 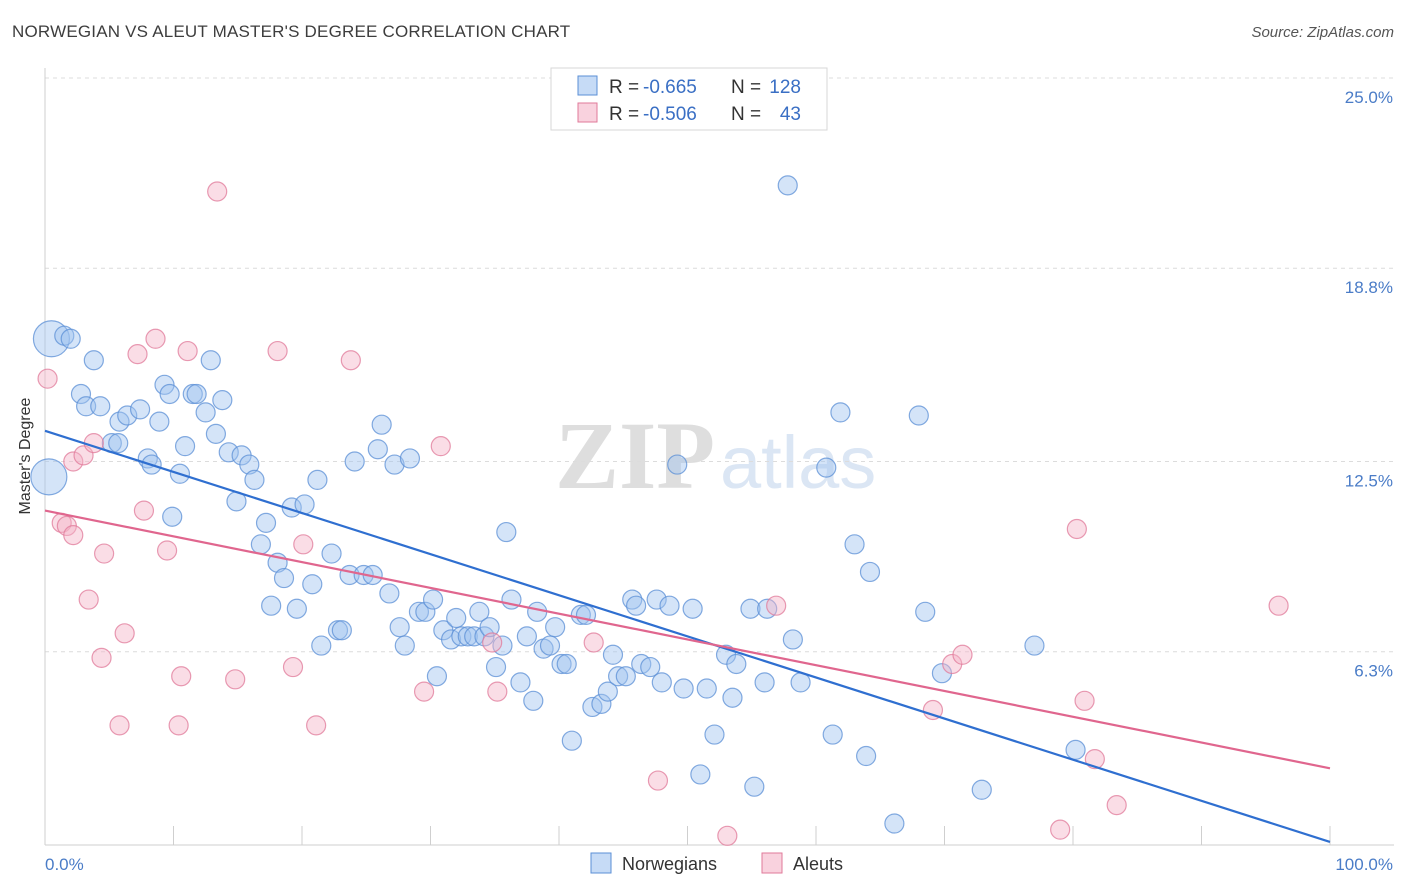 I want to click on legend-r-label-2: R =, so click(x=624, y=114).